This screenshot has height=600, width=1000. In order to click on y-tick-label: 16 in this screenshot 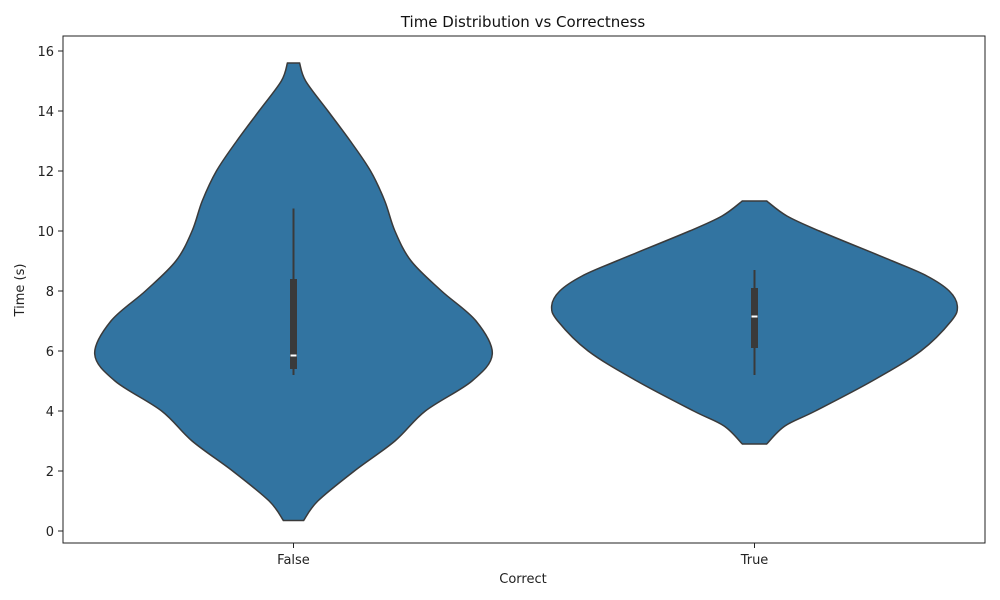, I will do `click(45, 52)`.